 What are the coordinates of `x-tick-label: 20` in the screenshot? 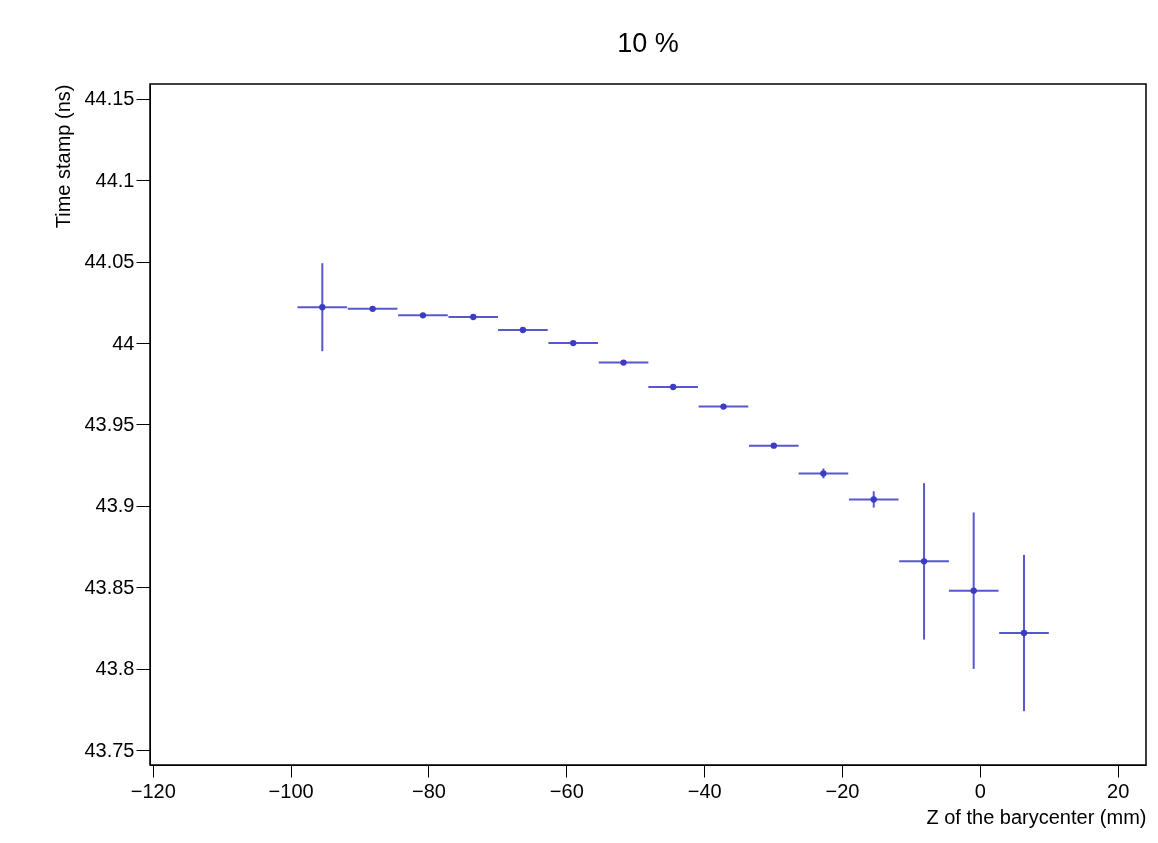 It's located at (1118, 790).